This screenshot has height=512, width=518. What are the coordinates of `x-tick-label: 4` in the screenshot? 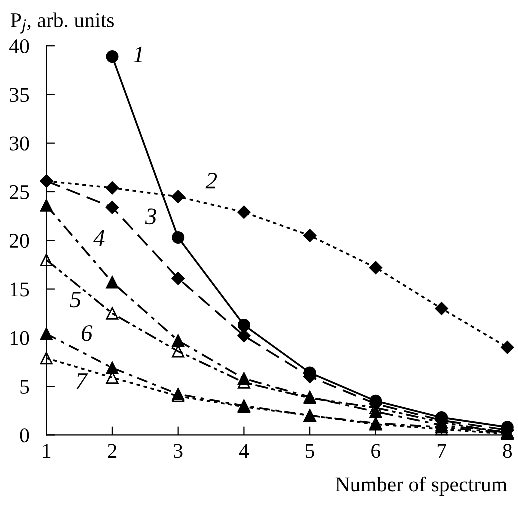 It's located at (244, 451).